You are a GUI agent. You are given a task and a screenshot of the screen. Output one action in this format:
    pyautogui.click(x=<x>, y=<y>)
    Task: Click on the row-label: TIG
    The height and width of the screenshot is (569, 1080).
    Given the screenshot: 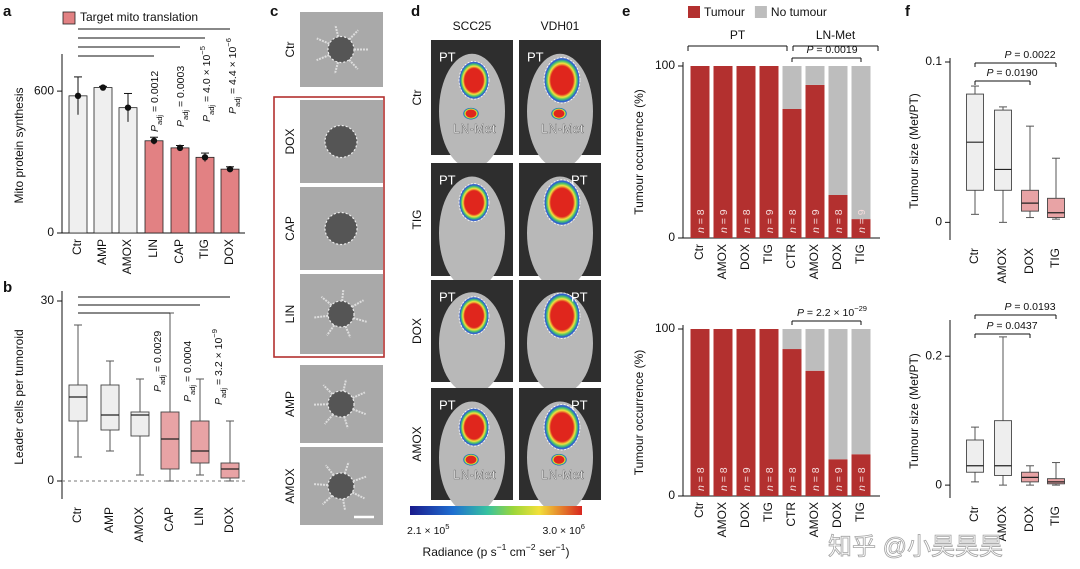 What is the action you would take?
    pyautogui.click(x=417, y=220)
    